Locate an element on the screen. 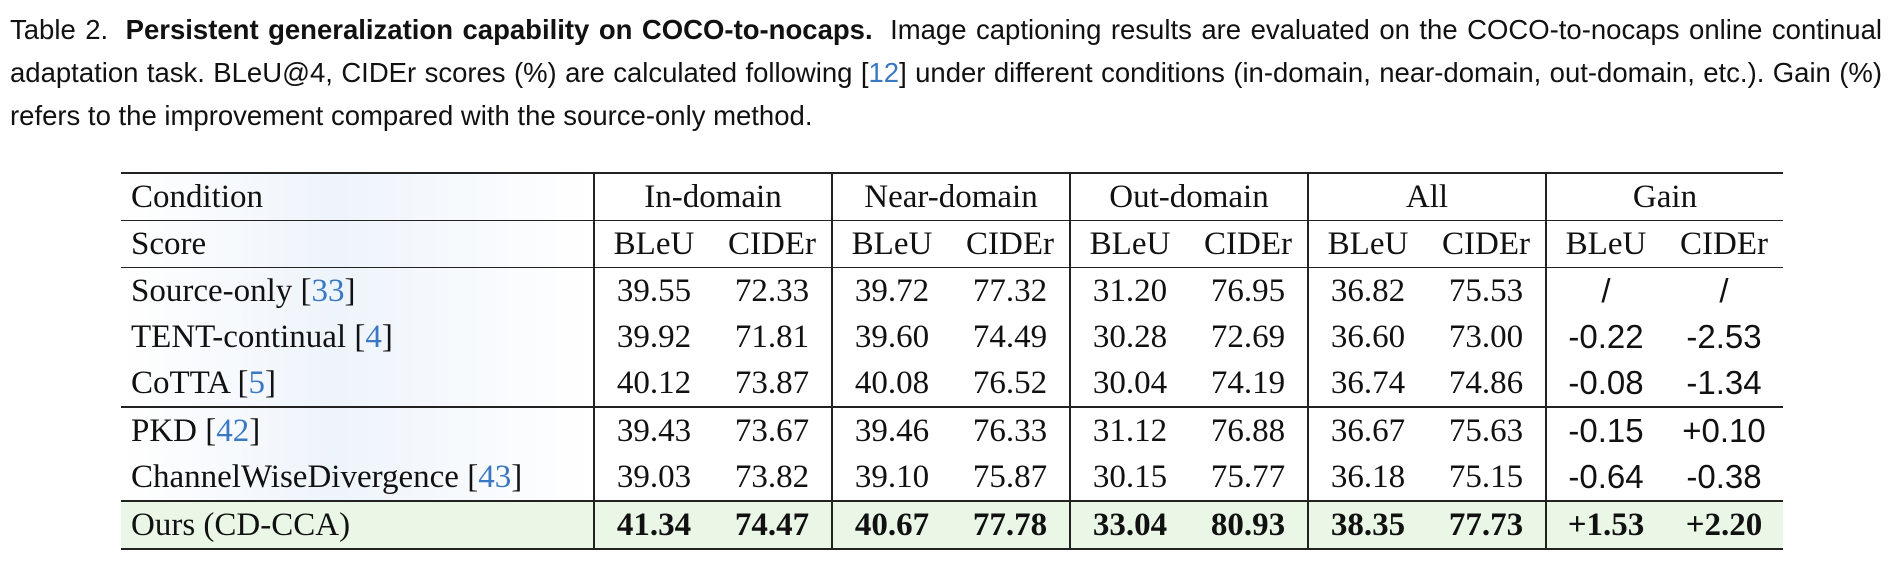 This screenshot has height=562, width=1894. cell-out-bleu: 31.12 is located at coordinates (1129, 430).